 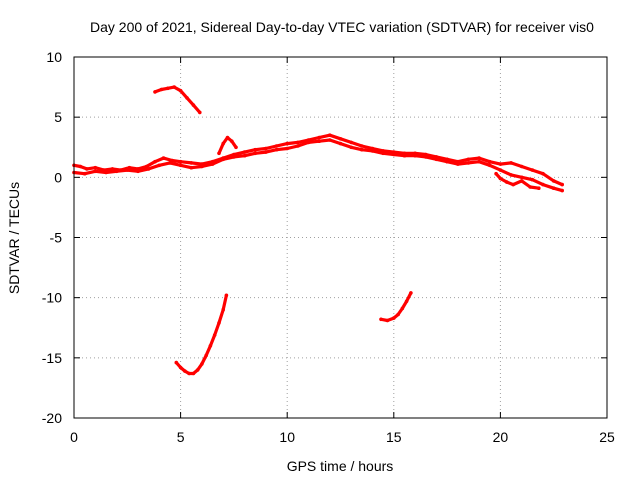 What do you see at coordinates (52, 298) in the screenshot?
I see `y-tick-label: -10` at bounding box center [52, 298].